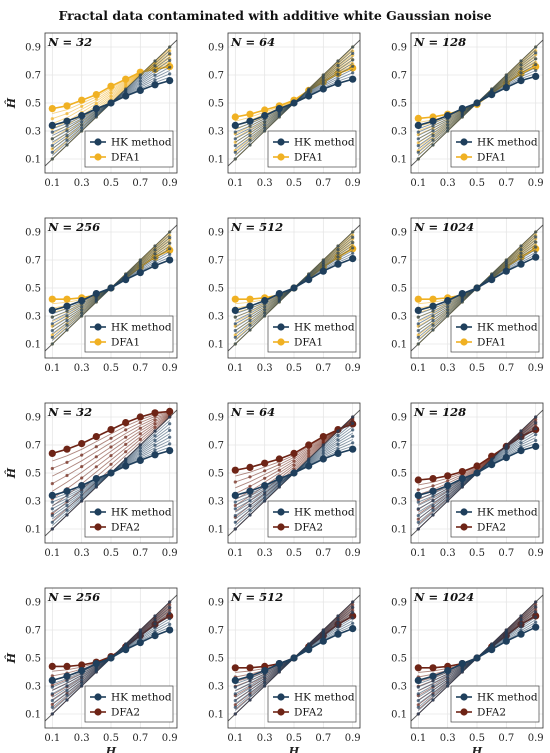 The height and width of the screenshot is (753, 550). I want to click on legend-label: DFA2, so click(125, 713).